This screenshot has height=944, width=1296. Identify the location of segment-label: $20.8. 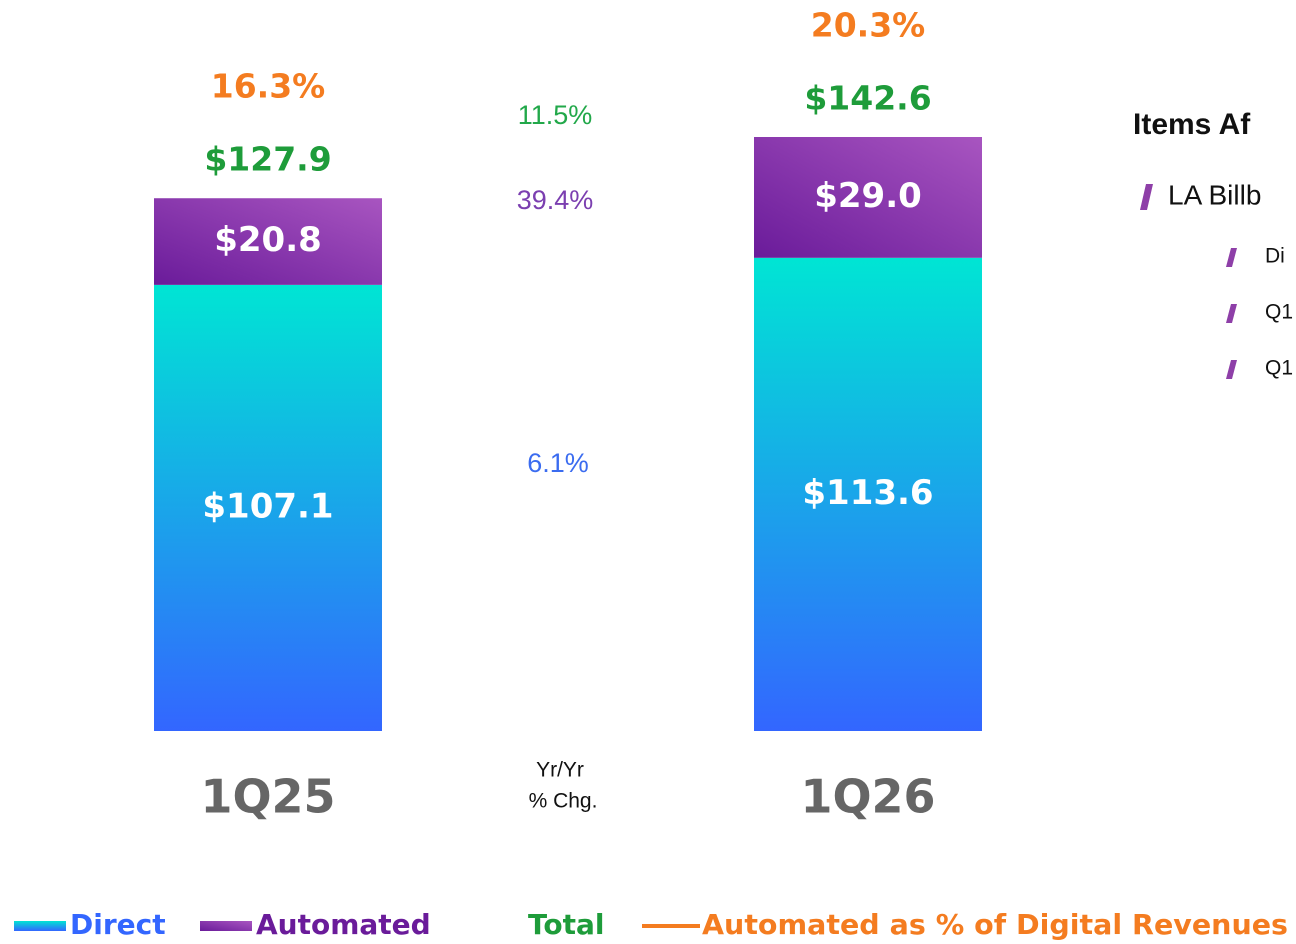
(268, 240).